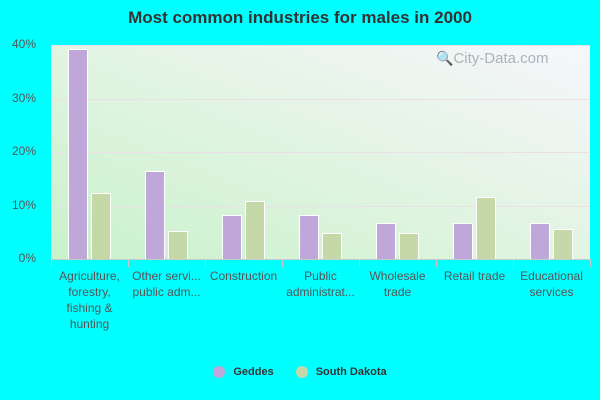  I want to click on legend-item-south-dakota: South Dakota, so click(341, 372).